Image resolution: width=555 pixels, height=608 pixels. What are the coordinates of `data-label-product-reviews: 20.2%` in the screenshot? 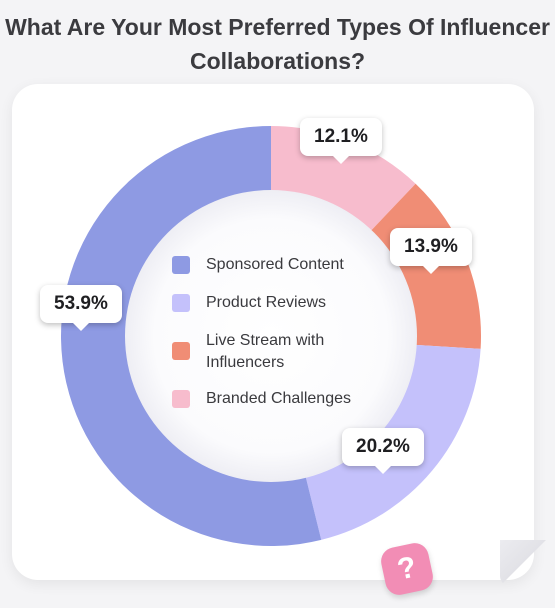 It's located at (383, 451).